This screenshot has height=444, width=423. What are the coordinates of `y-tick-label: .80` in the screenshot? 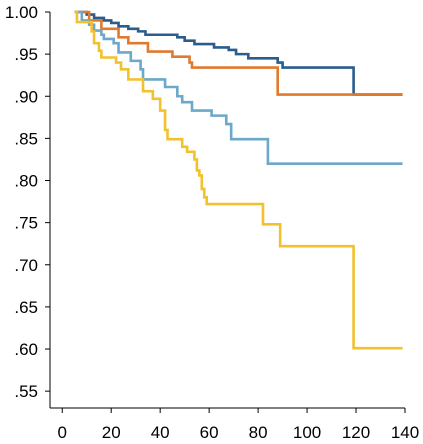 It's located at (26, 181).